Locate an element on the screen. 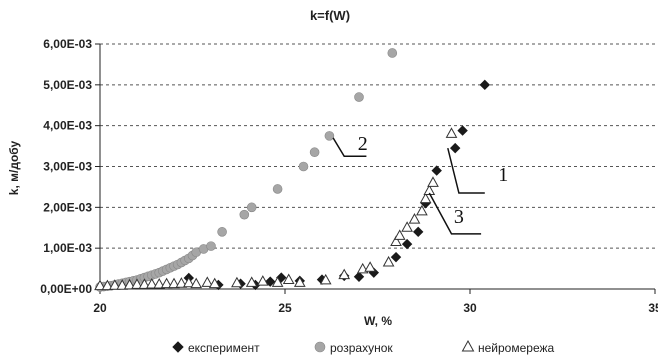 The image size is (658, 358). chart-title: k=f(W) is located at coordinates (330, 15).